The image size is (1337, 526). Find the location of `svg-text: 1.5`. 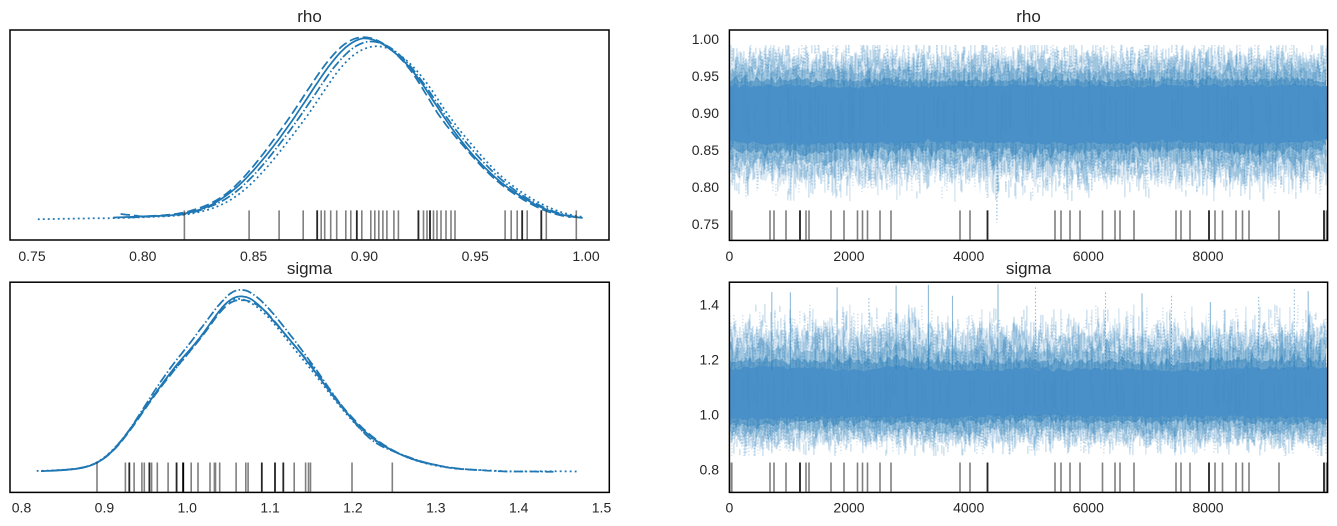

svg-text: 1.5 is located at coordinates (602, 508).